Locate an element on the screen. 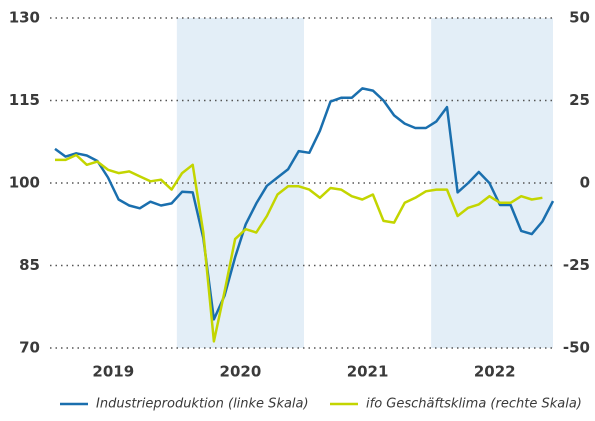 This screenshot has width=595, height=421. x-tick-label: 2020 is located at coordinates (241, 372).